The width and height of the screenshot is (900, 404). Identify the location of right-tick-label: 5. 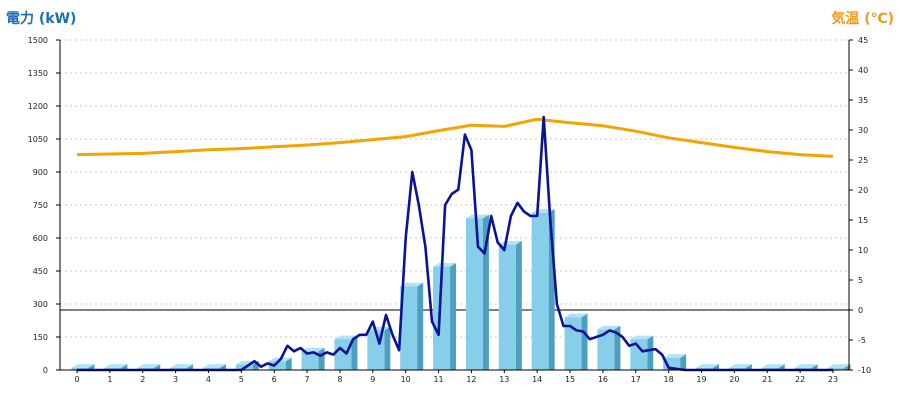
(860, 280).